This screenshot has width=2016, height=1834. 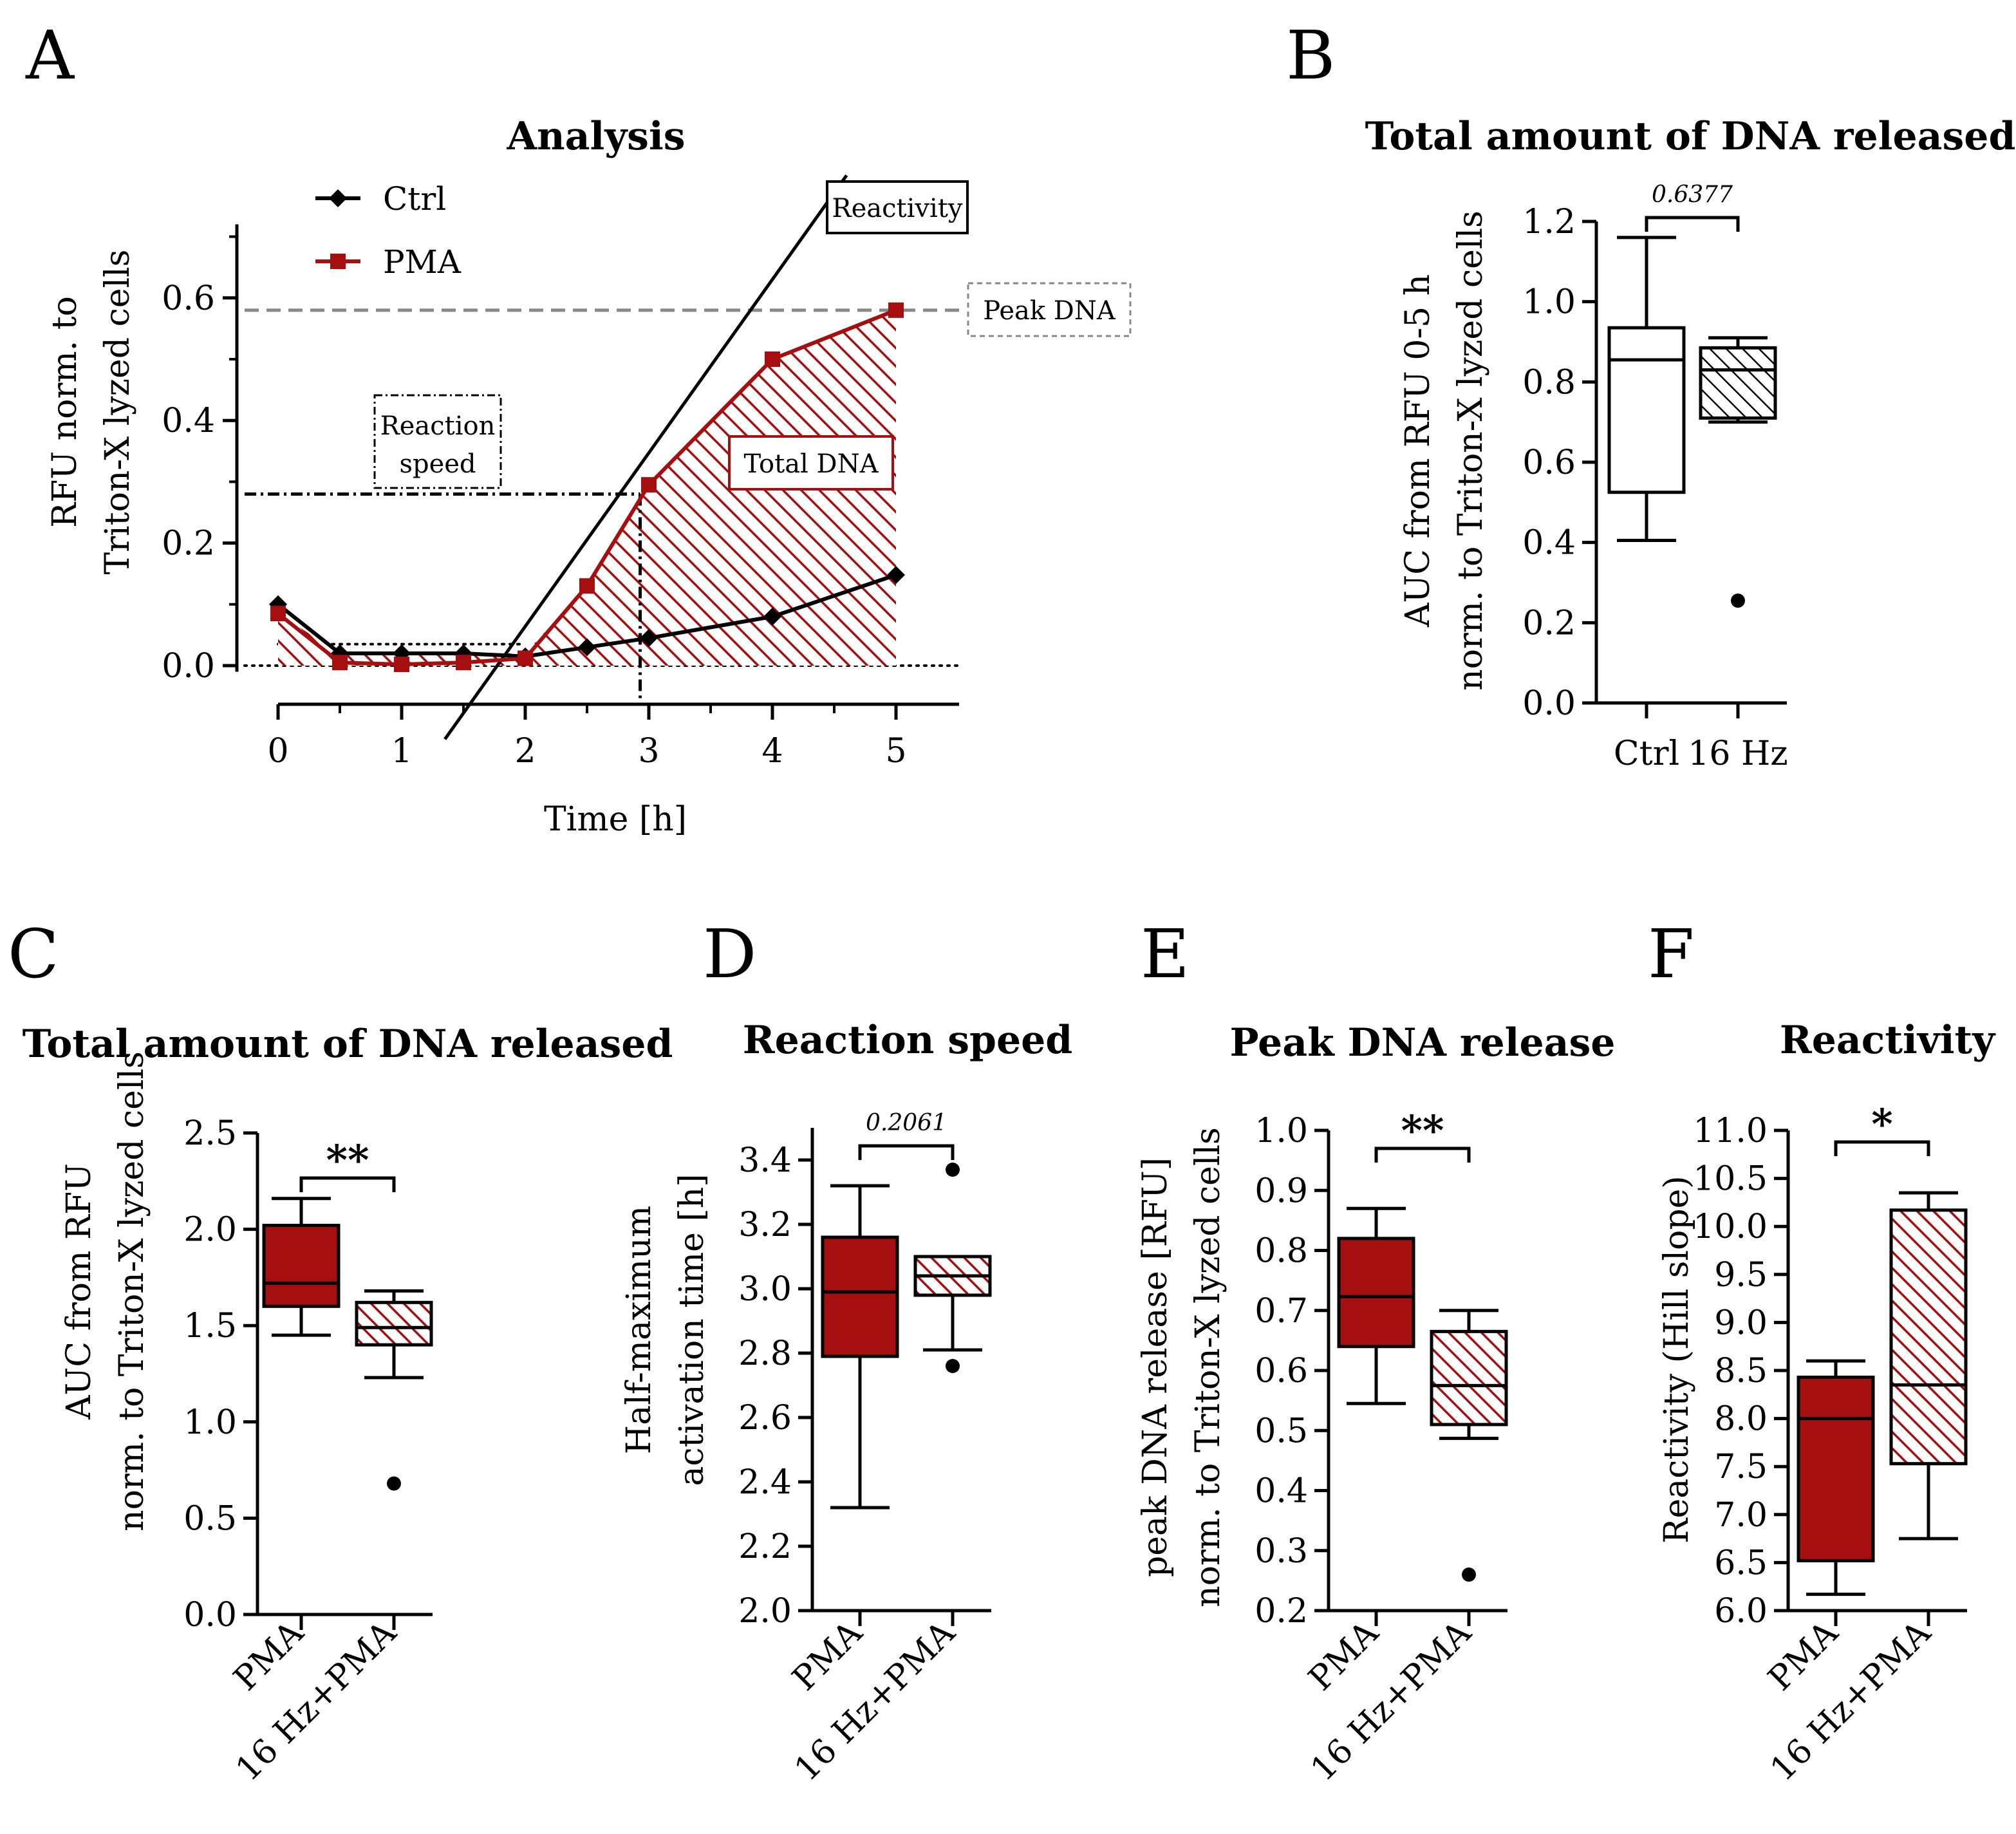 I want to click on box-16-hz, so click(x=1738, y=383).